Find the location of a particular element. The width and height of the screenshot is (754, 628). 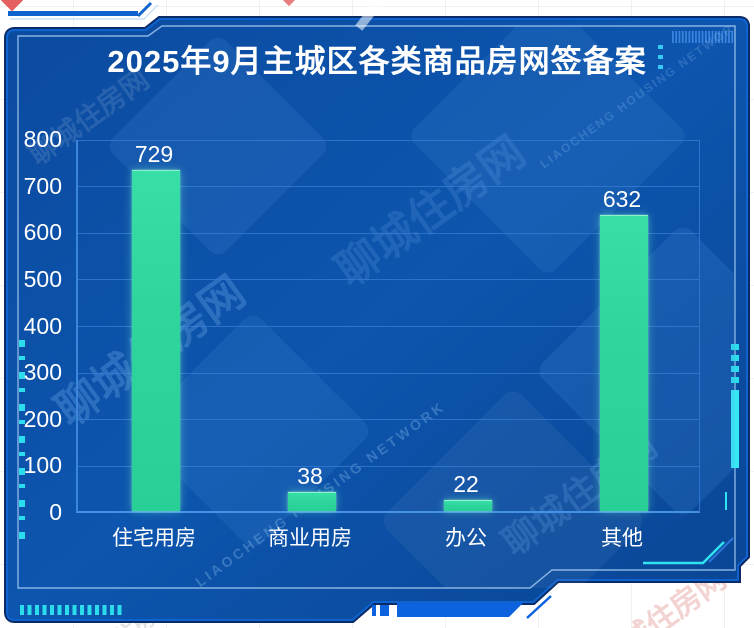

y-tick-label: 300 is located at coordinates (42, 372).